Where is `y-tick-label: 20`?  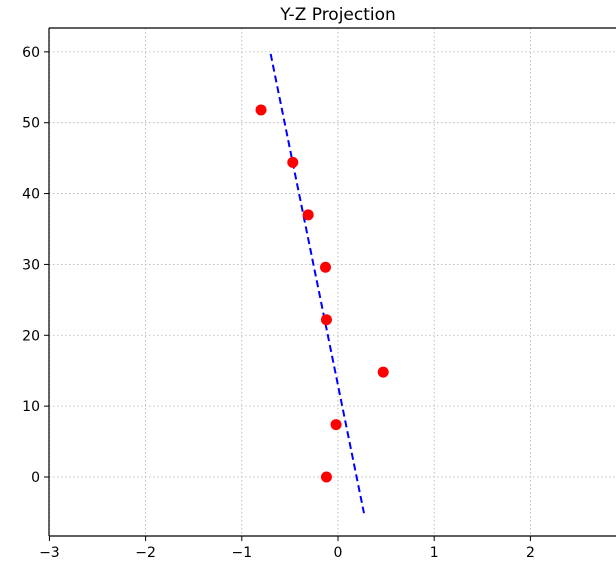
y-tick-label: 20 is located at coordinates (31, 336).